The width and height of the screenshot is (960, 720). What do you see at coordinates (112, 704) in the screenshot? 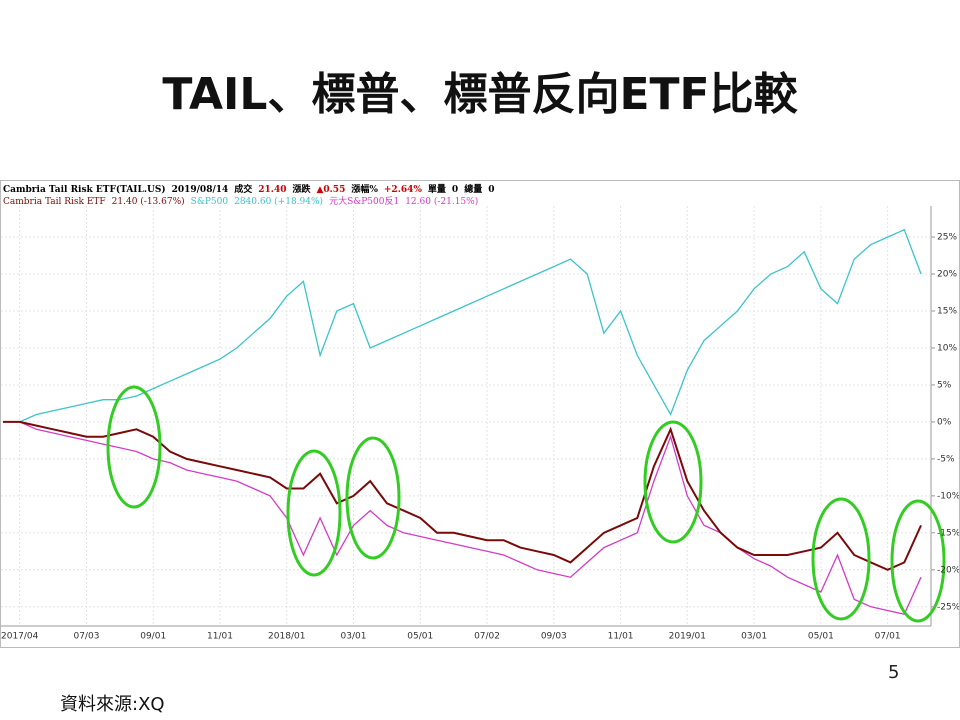
I see `source-note: 資料來源:XQ` at bounding box center [112, 704].